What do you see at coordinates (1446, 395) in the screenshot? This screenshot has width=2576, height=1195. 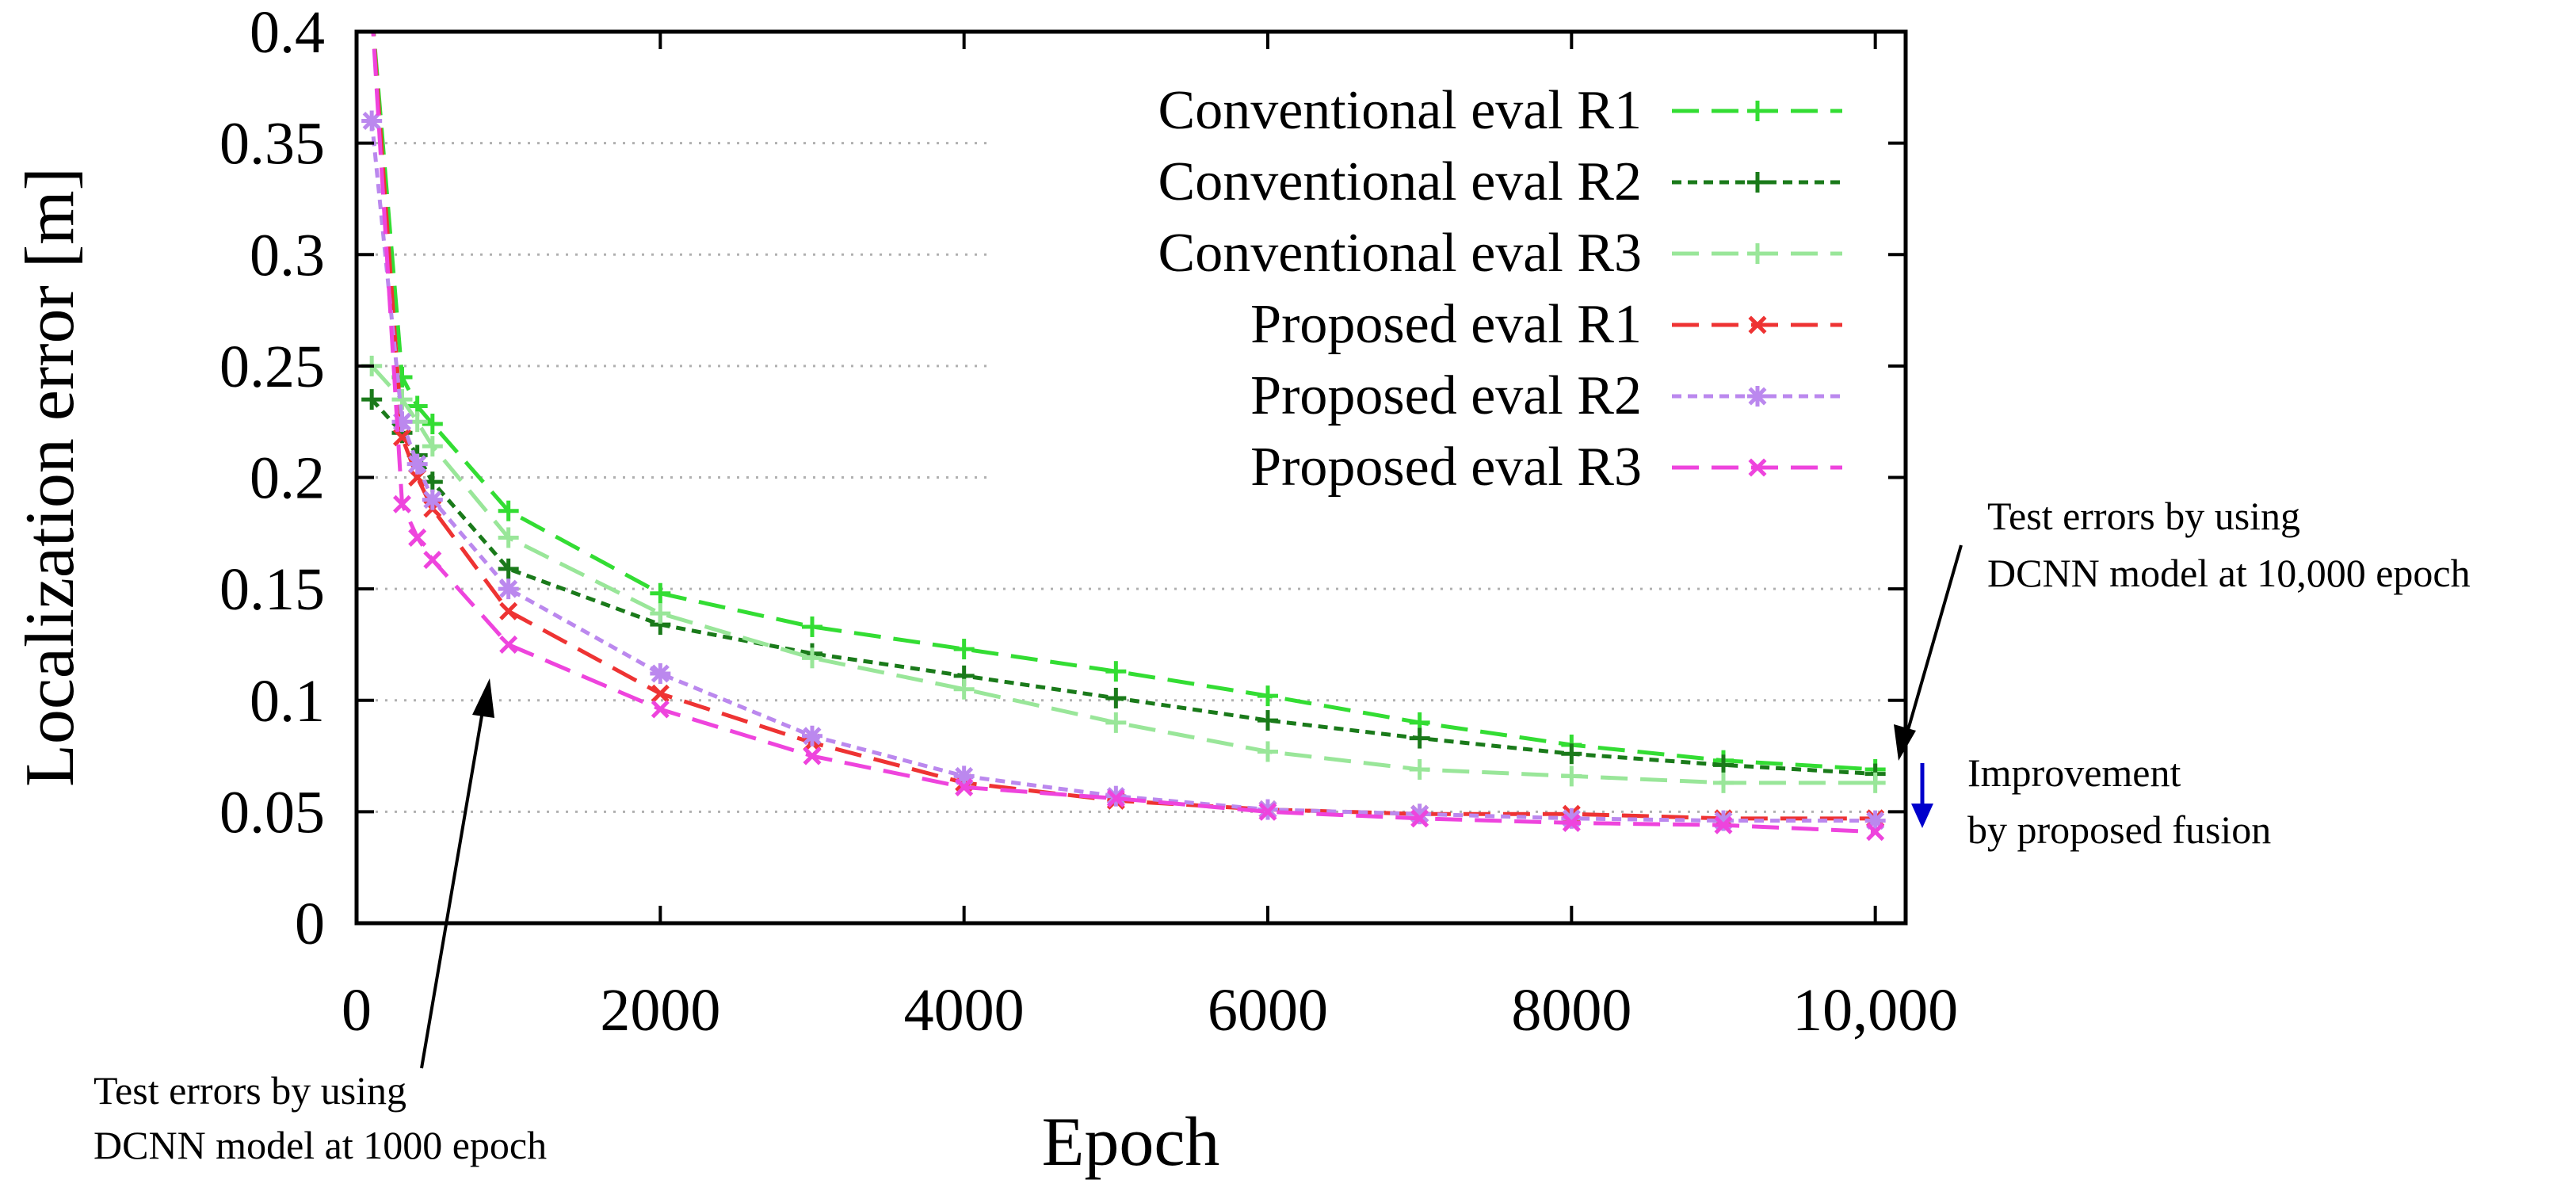 I see `legend-label-5: Proposed eval R2` at bounding box center [1446, 395].